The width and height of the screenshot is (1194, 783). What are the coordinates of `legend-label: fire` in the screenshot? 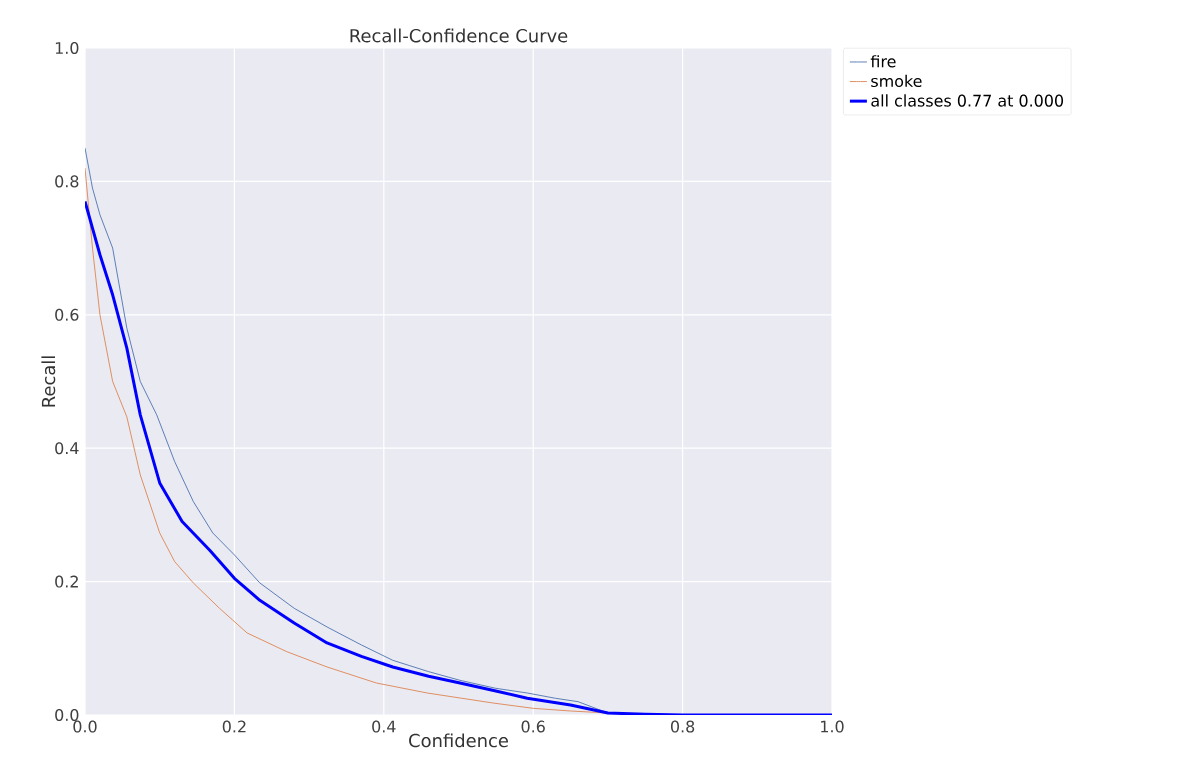 It's located at (883, 61).